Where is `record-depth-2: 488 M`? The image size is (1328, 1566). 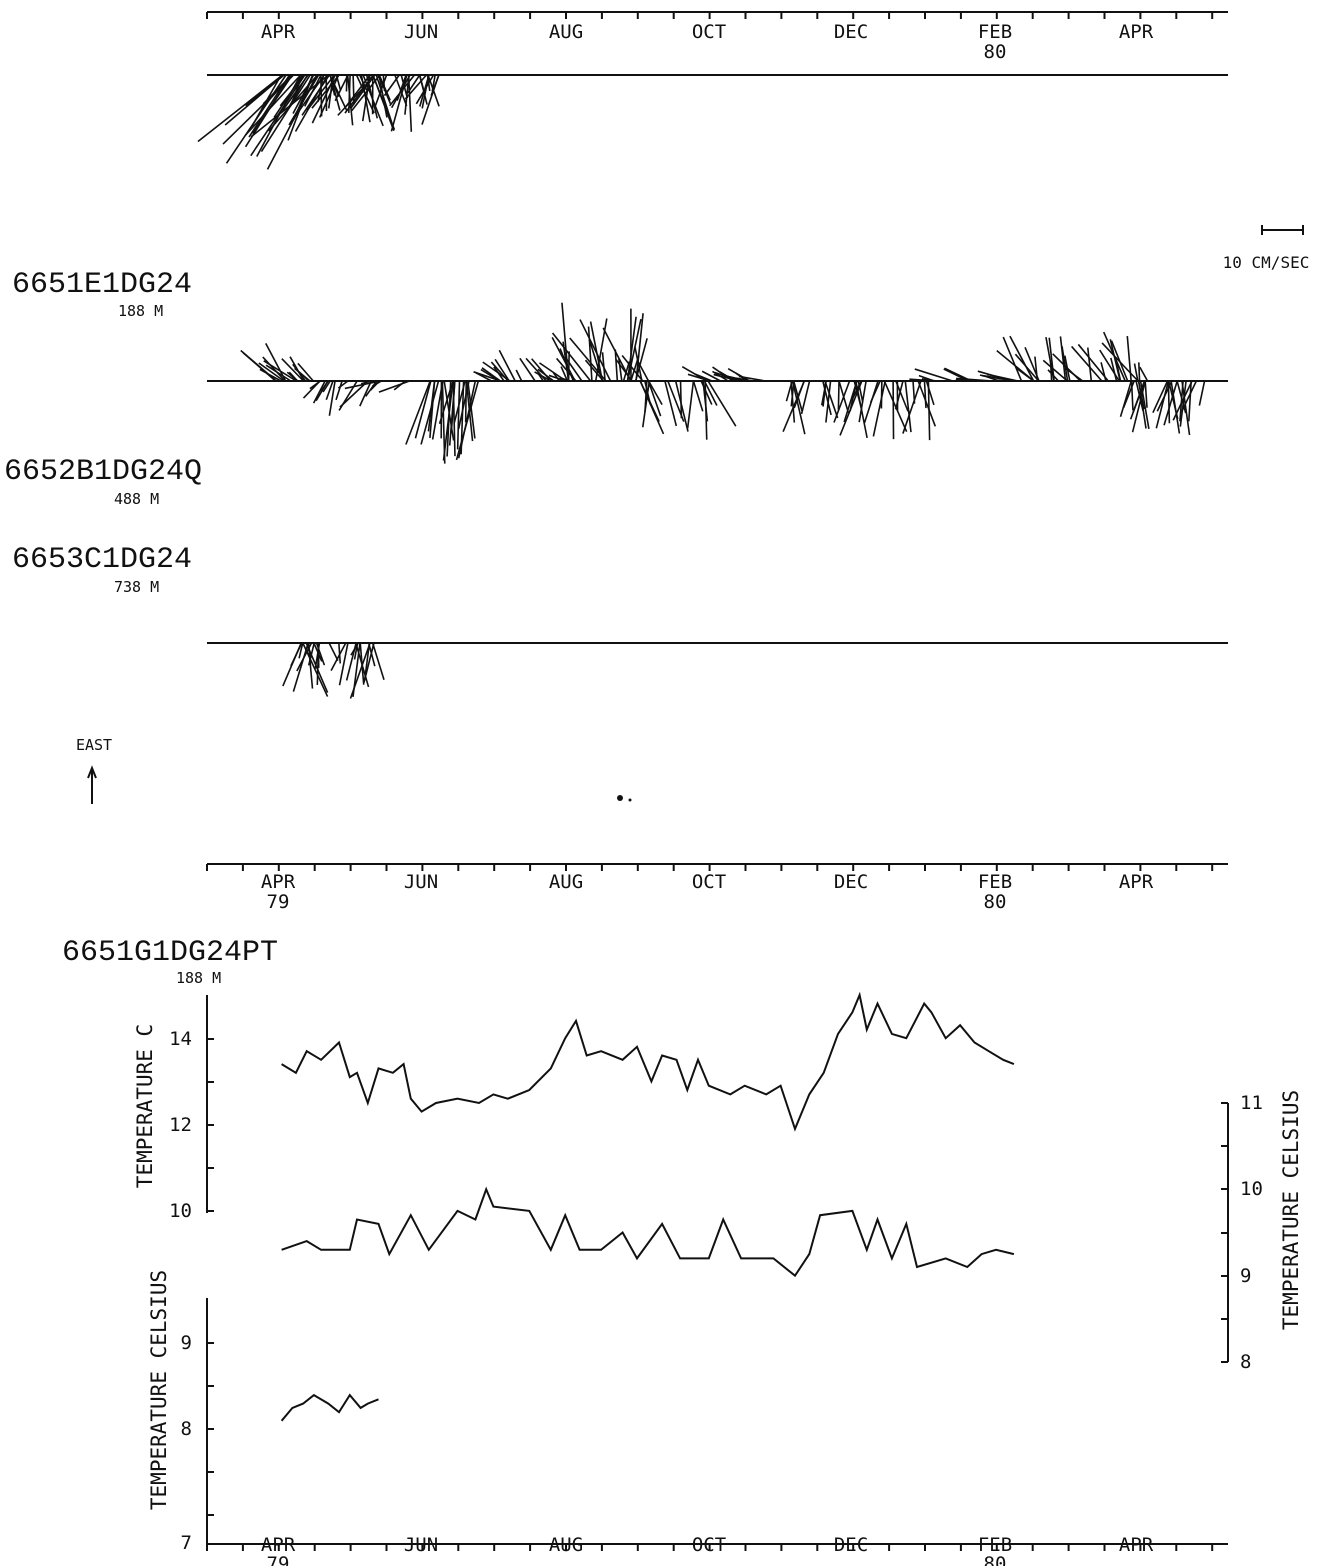
record-depth-2: 488 M is located at coordinates (136, 499).